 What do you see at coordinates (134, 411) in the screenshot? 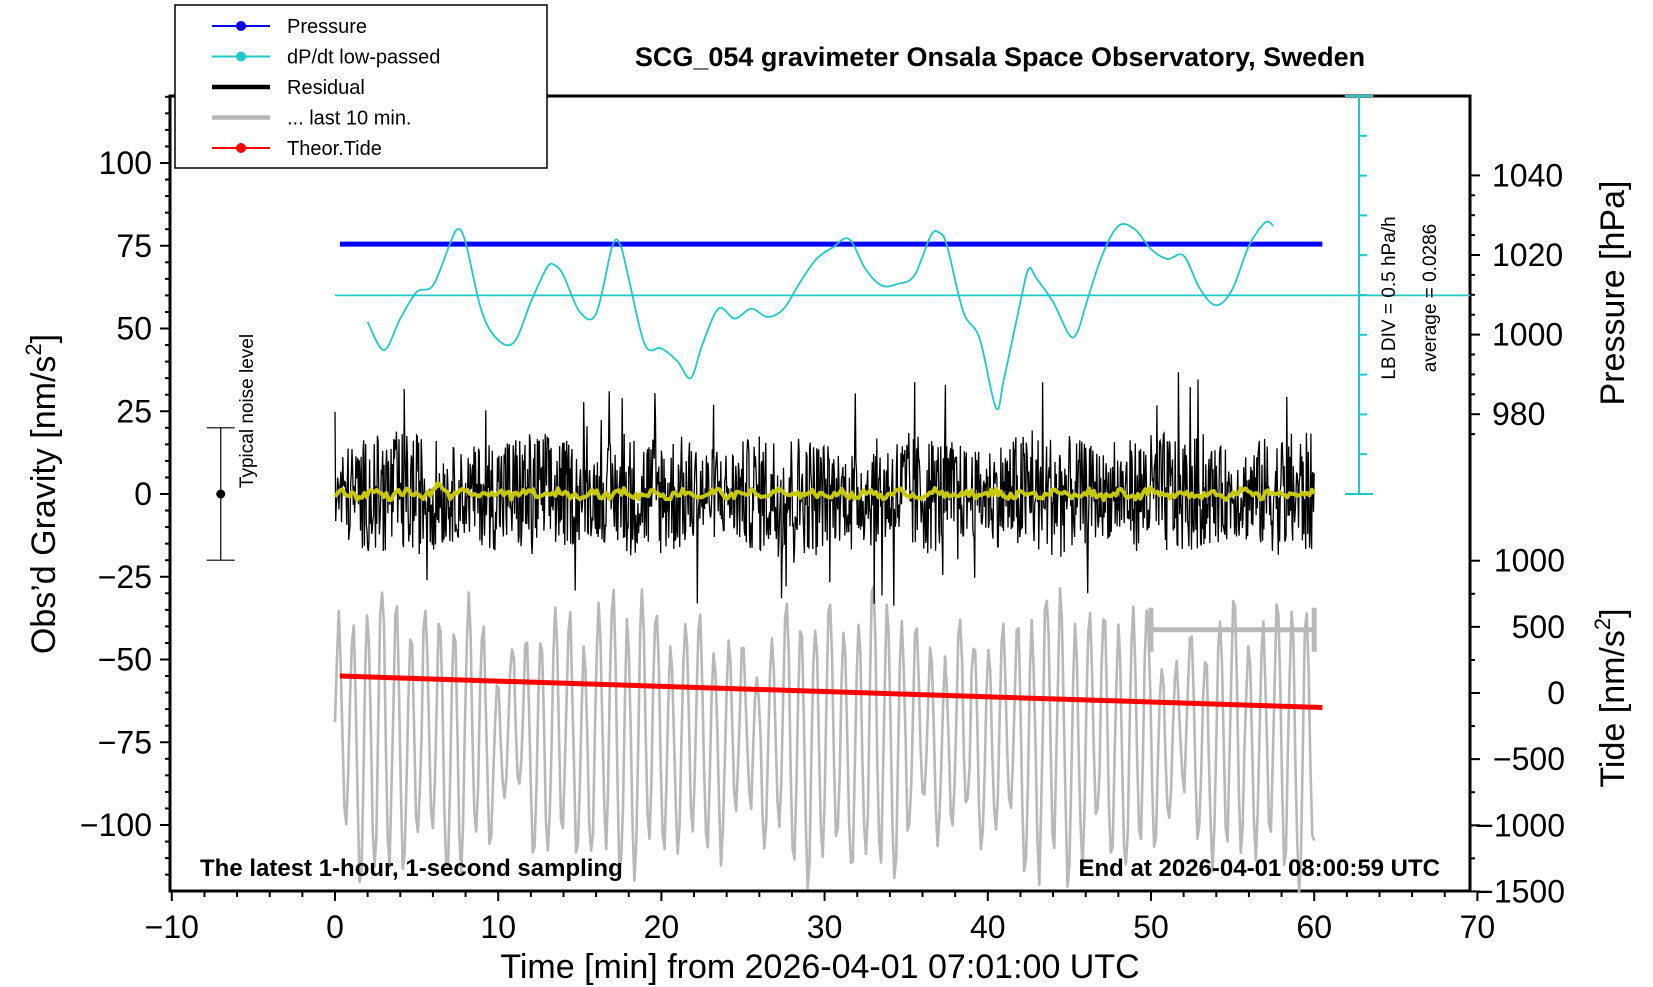
I see `y-tick-label: 25` at bounding box center [134, 411].